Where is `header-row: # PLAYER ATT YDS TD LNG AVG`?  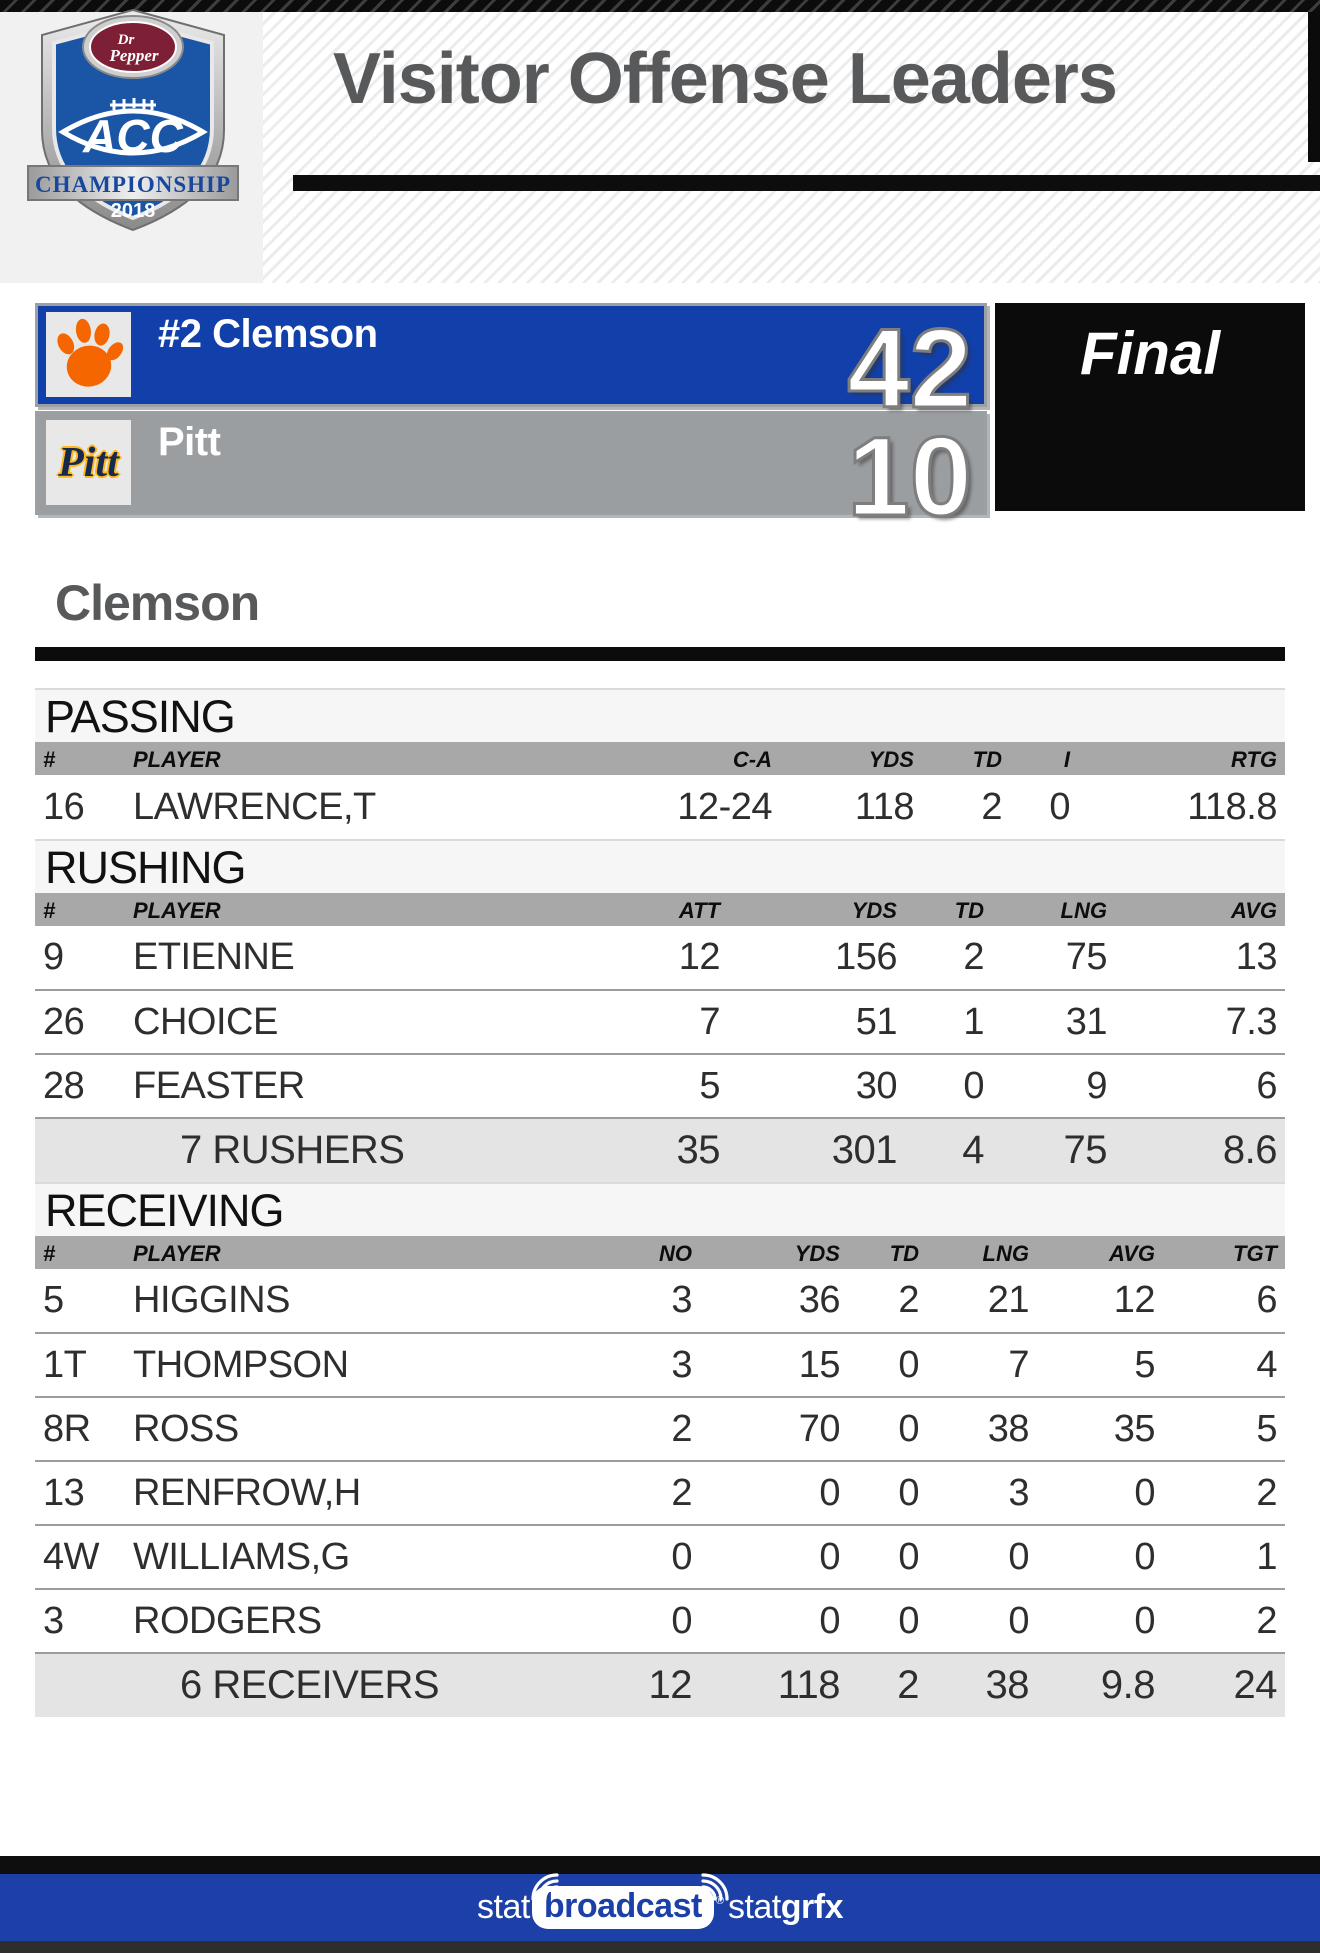
header-row: # PLAYER ATT YDS TD LNG AVG is located at coordinates (660, 909).